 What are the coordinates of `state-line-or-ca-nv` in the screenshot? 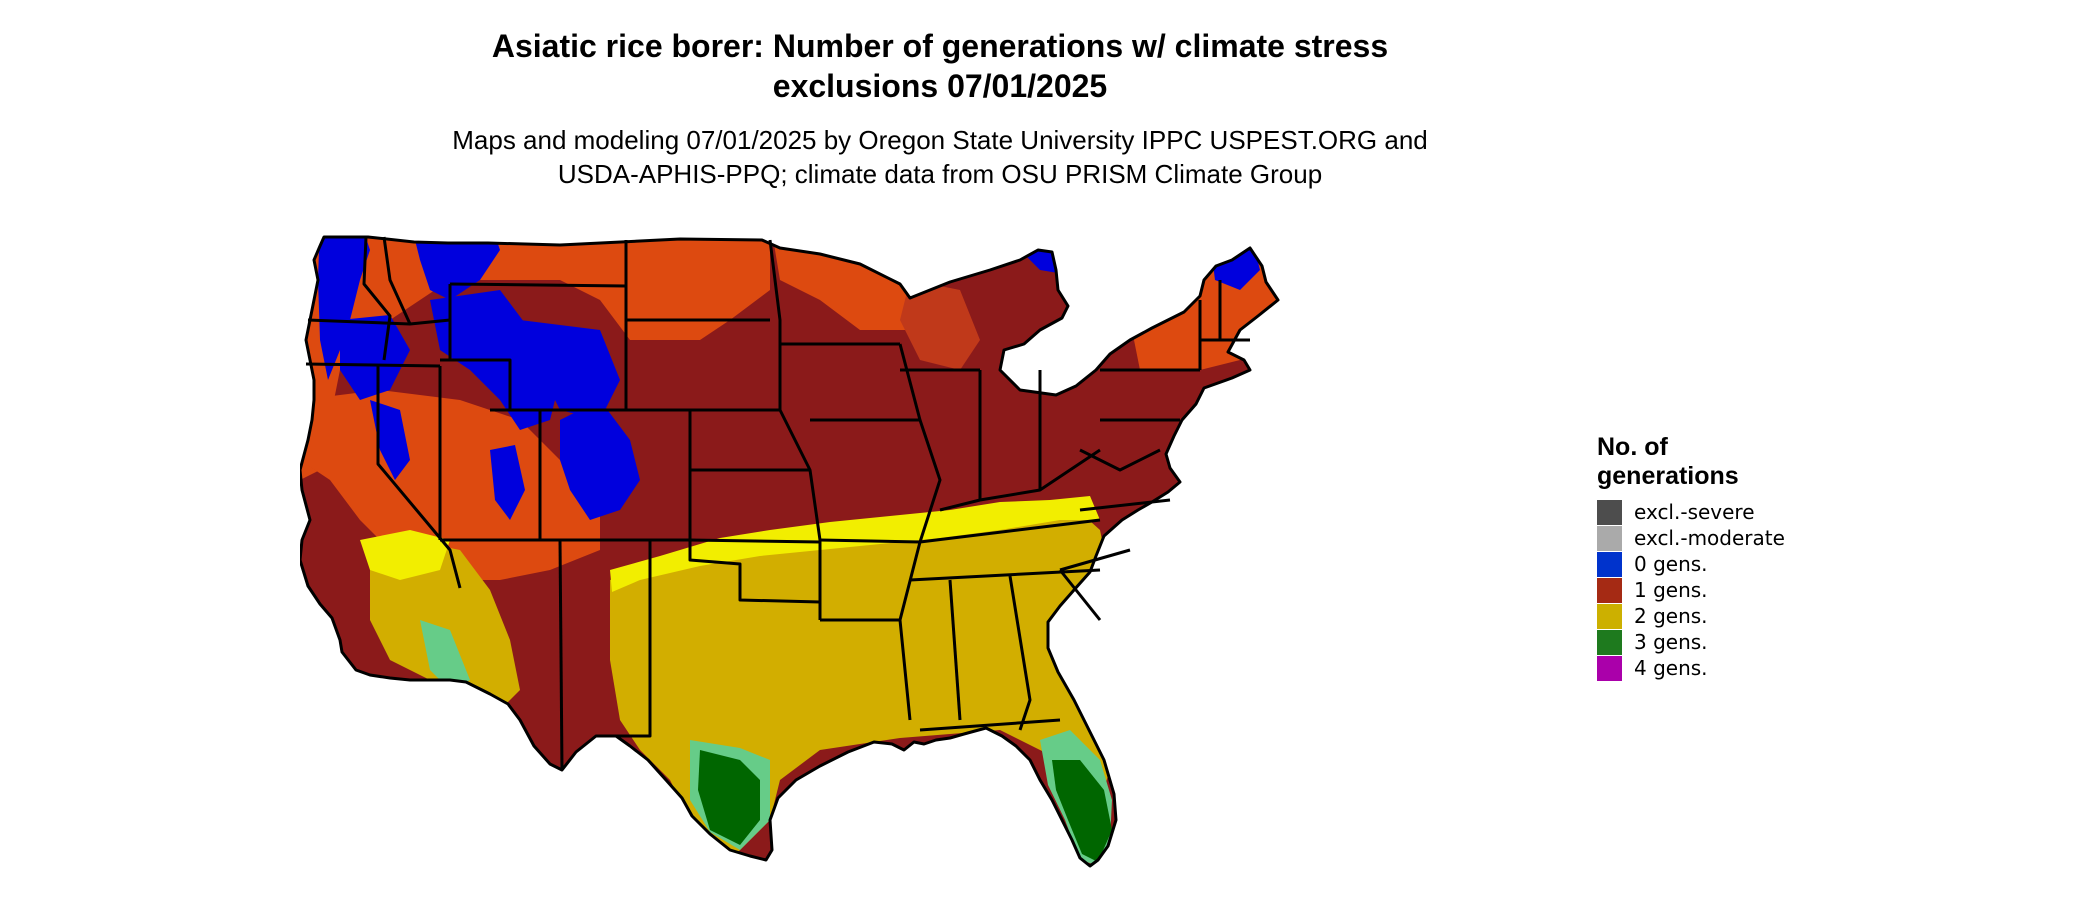 It's located at (373, 365).